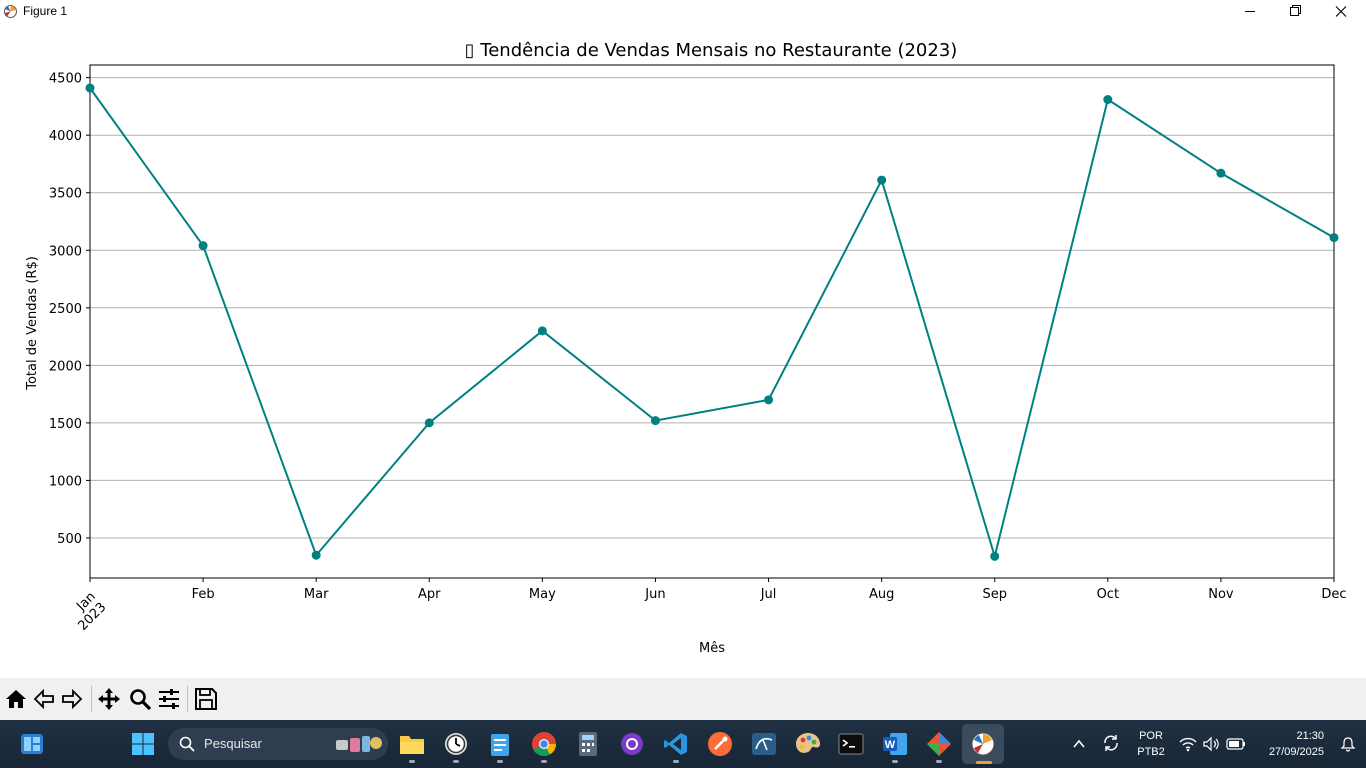 This screenshot has height=768, width=1366. What do you see at coordinates (768, 594) in the screenshot?
I see `x-tick-label: Jul` at bounding box center [768, 594].